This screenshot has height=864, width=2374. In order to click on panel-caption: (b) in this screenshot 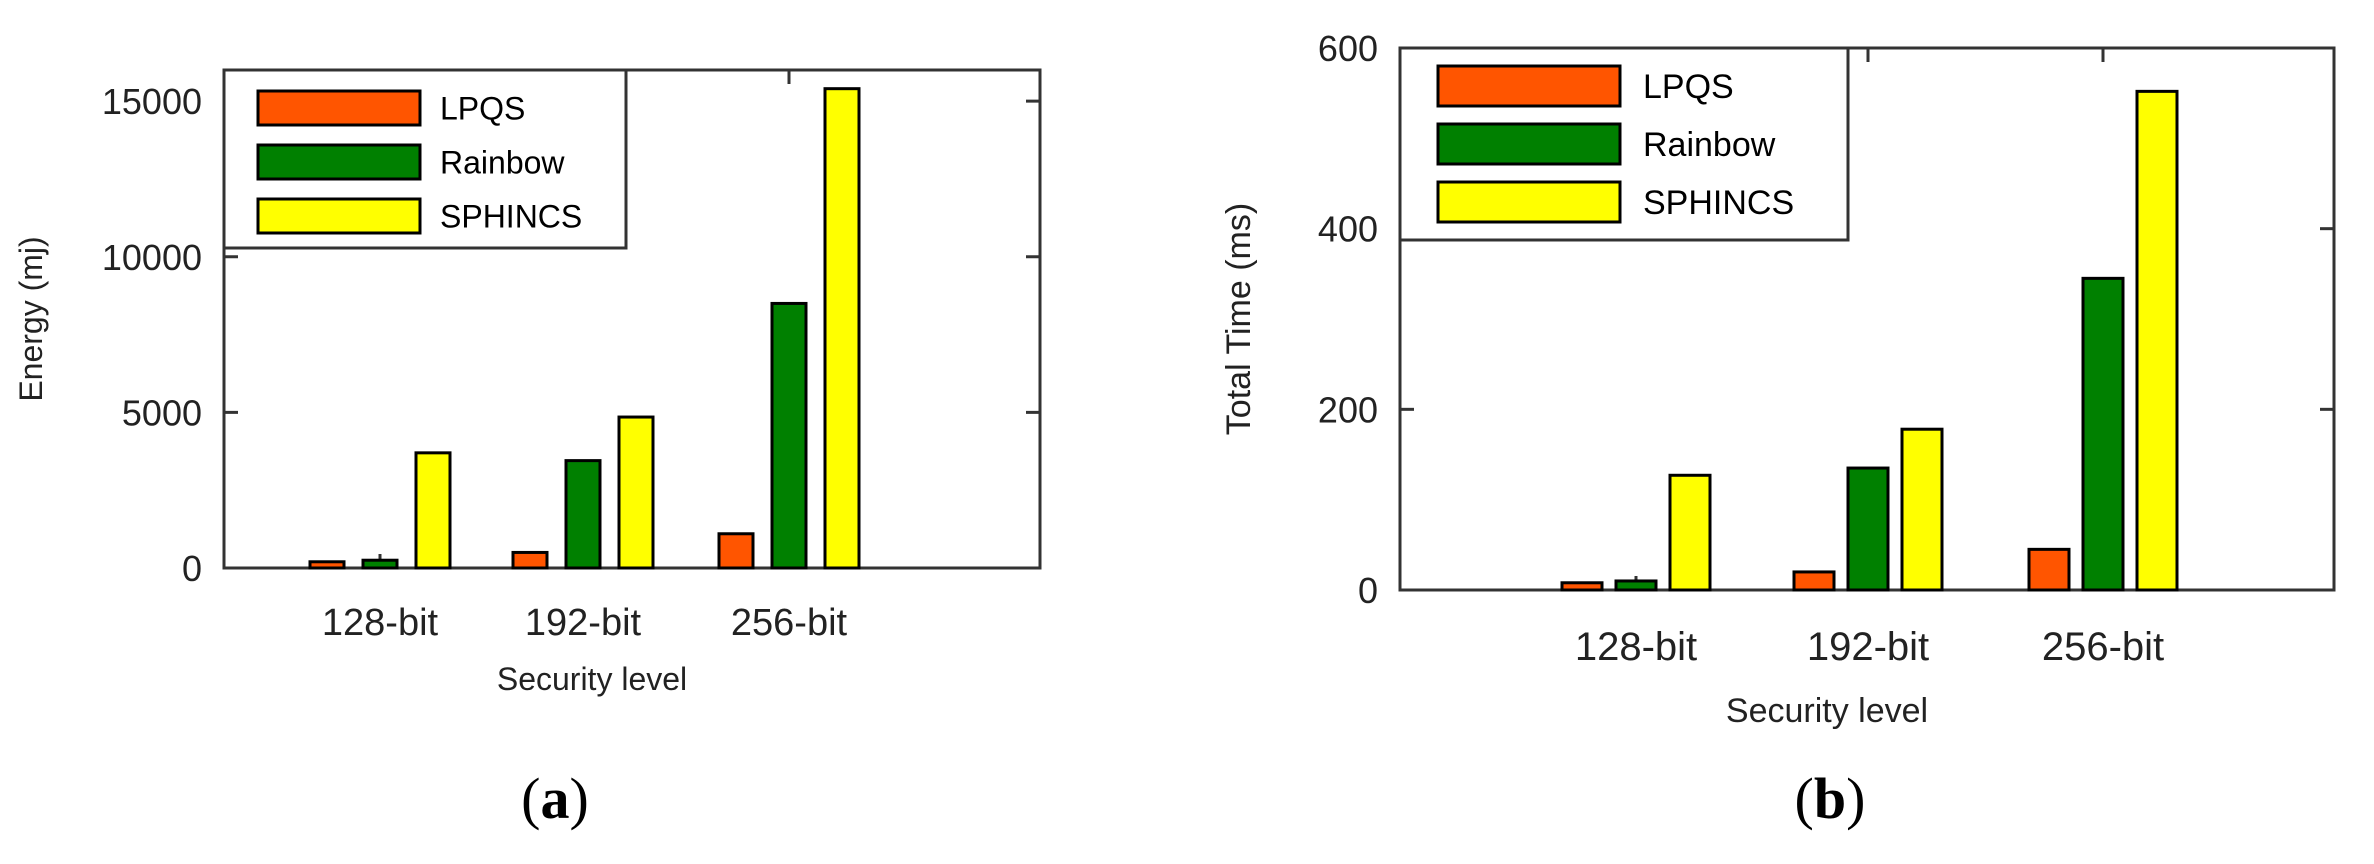, I will do `click(1830, 798)`.